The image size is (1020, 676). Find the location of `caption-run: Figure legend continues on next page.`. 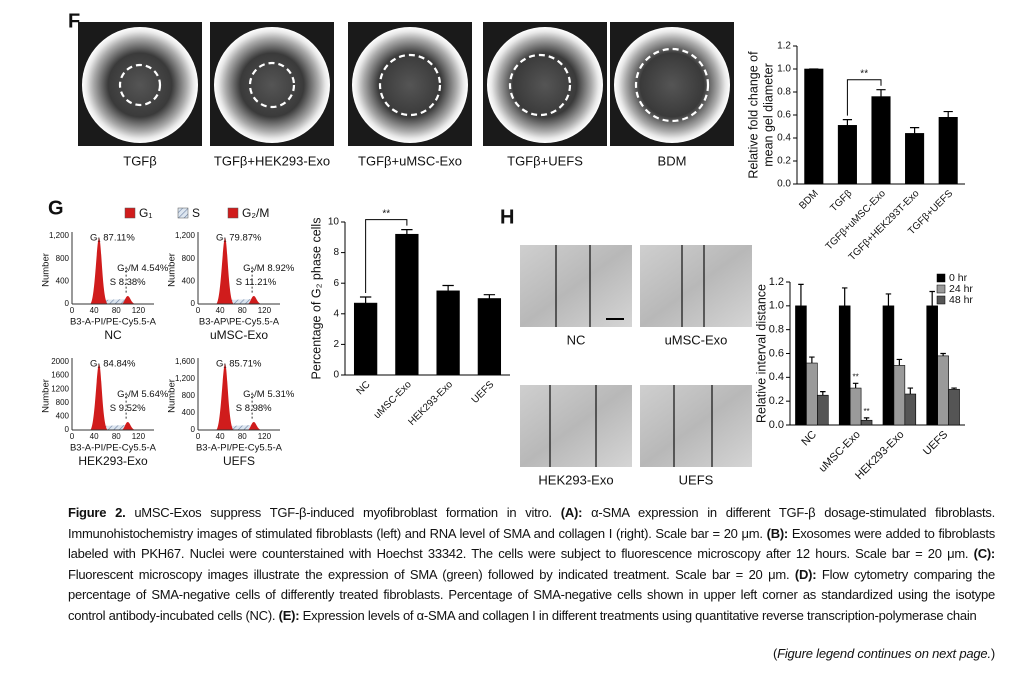

caption-run: Figure legend continues on next page. is located at coordinates (884, 653).